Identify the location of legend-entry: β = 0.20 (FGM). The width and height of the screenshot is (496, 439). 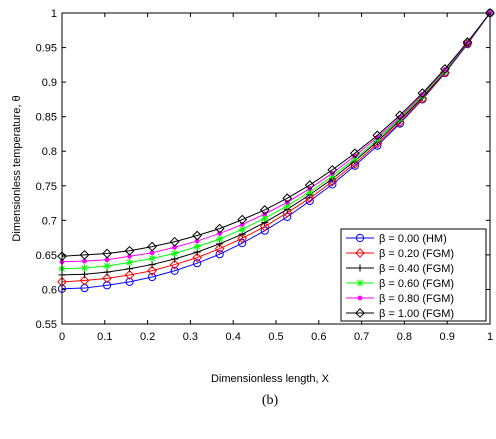
(400, 254).